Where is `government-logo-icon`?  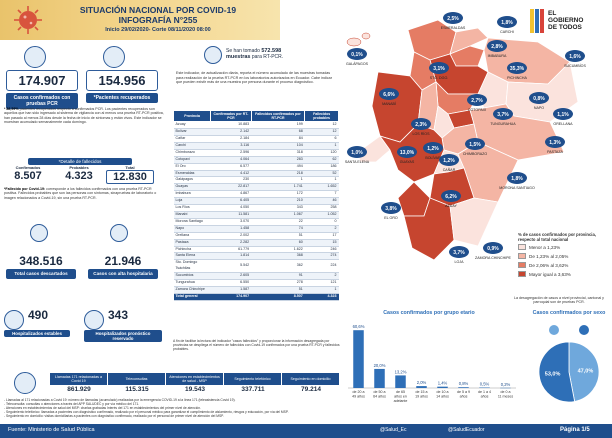
government-logo-icon is located at coordinates (537, 21).